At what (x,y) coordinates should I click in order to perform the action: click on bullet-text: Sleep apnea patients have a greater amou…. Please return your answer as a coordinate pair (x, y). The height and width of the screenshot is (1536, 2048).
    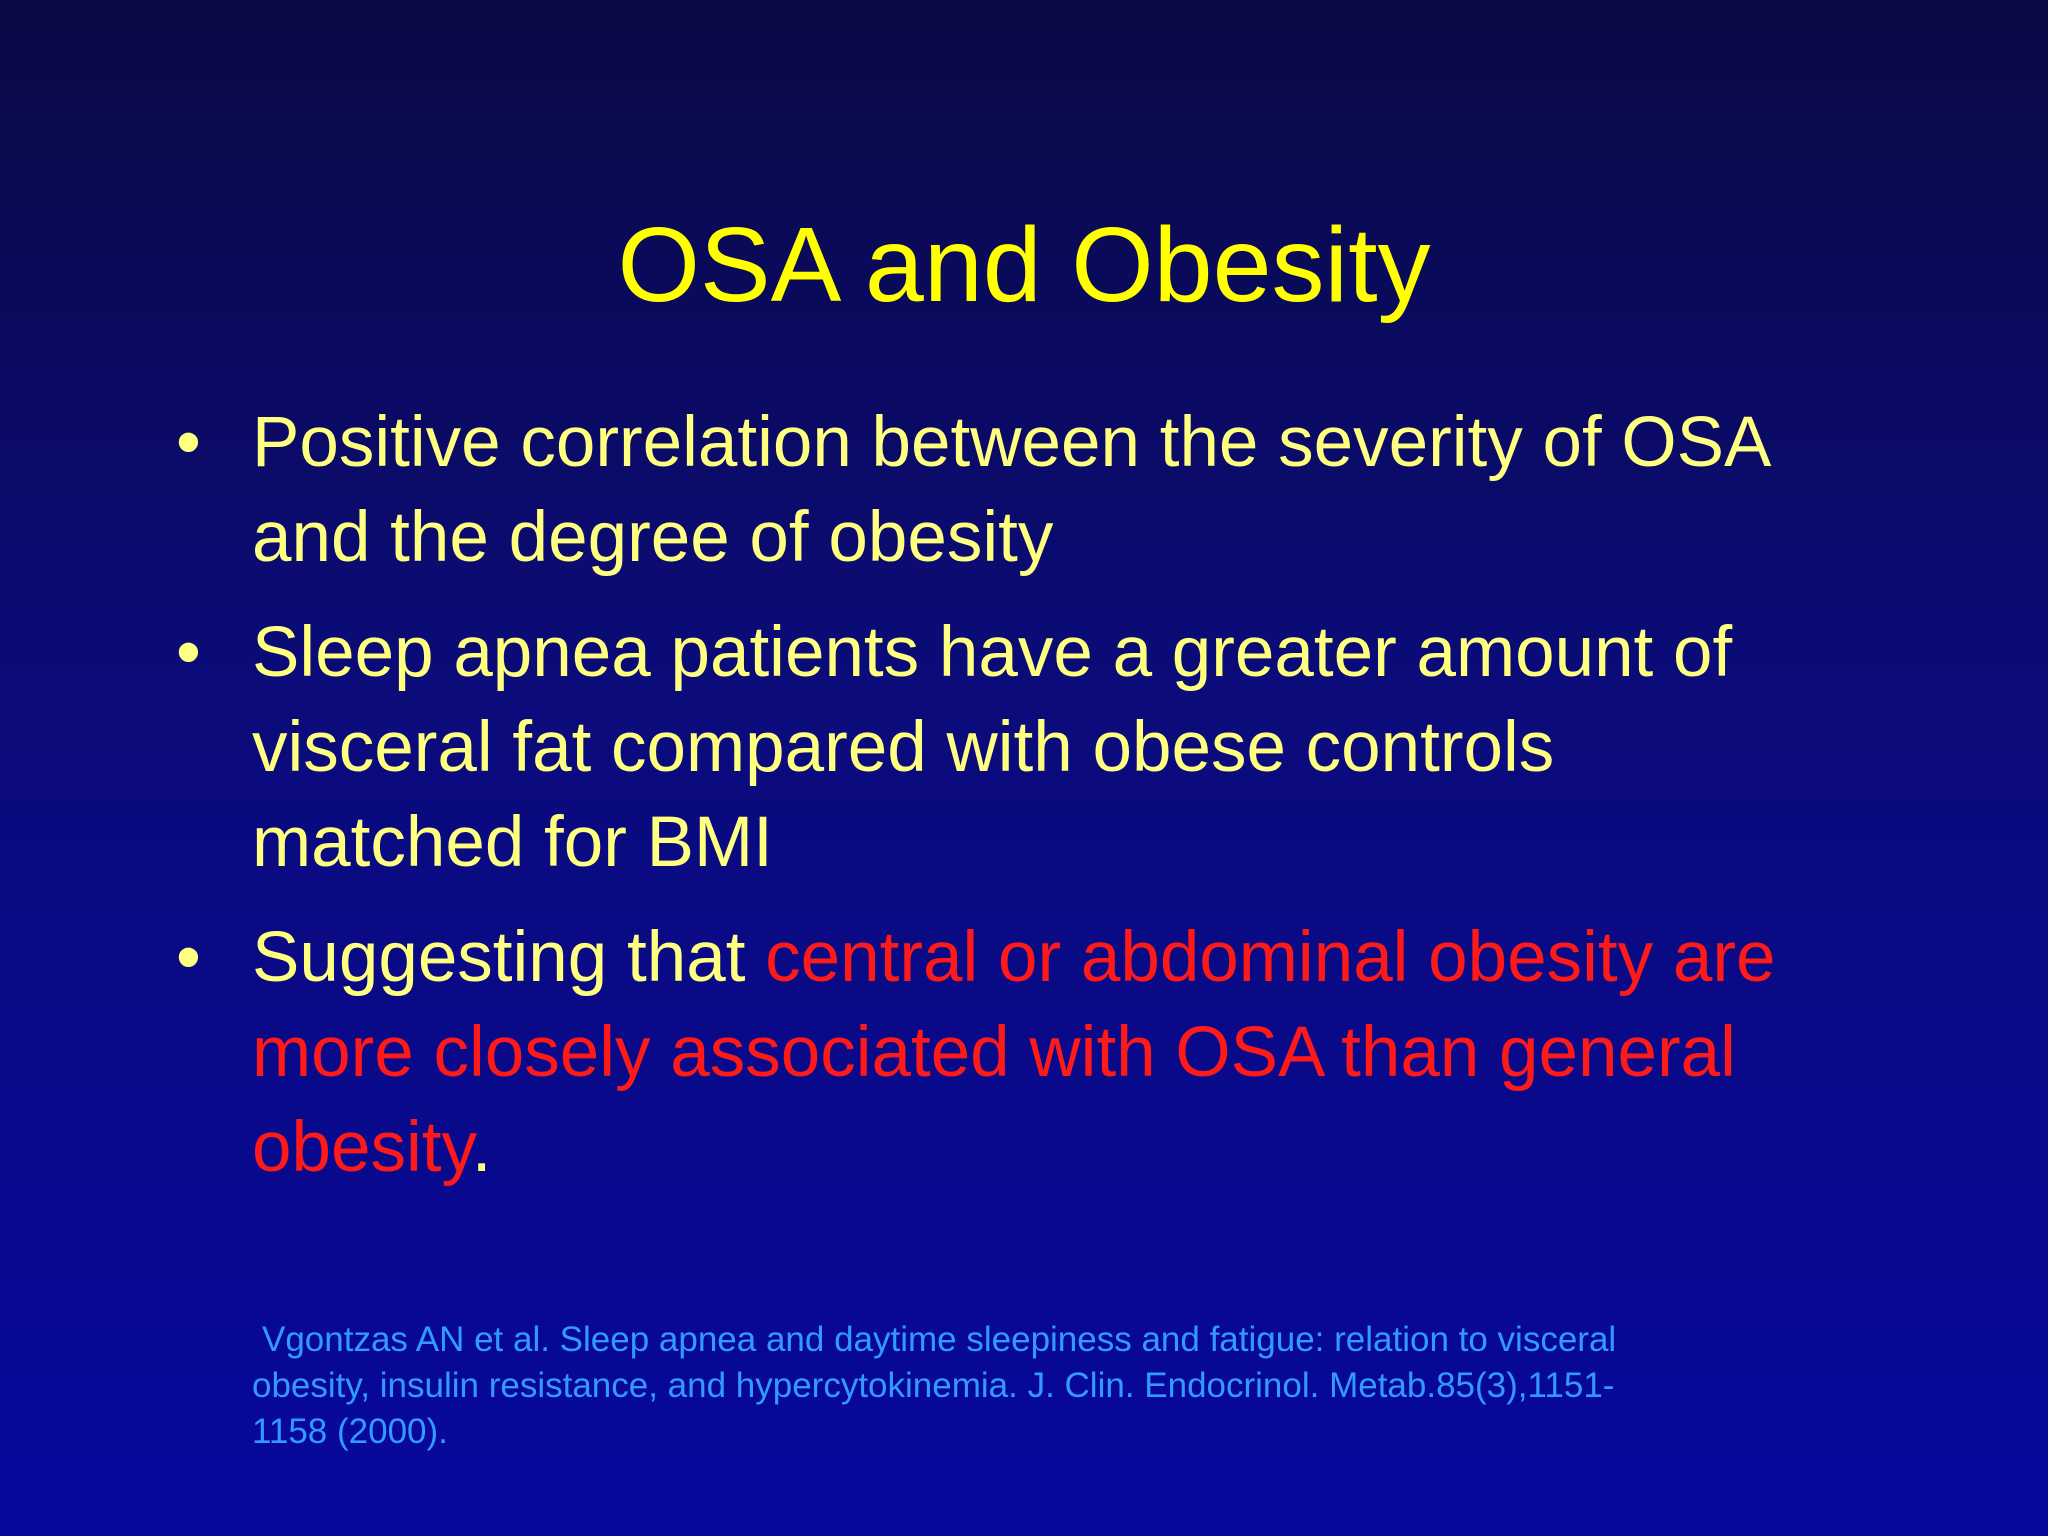
    Looking at the image, I should click on (992, 747).